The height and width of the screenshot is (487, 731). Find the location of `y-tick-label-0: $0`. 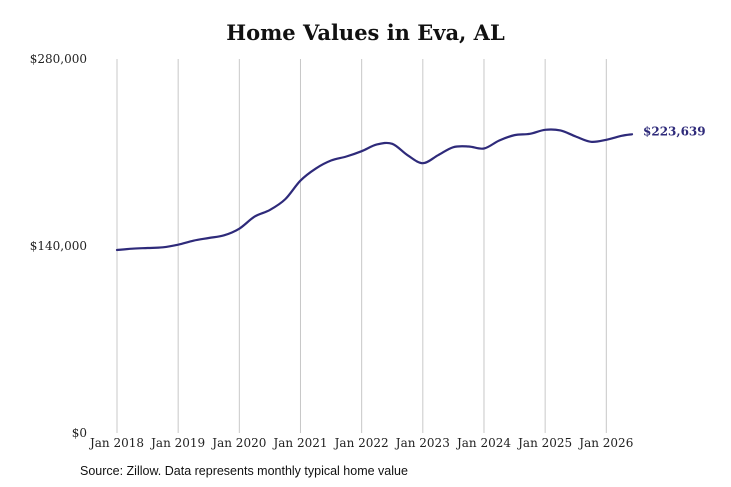

y-tick-label-0: $0 is located at coordinates (79, 433).